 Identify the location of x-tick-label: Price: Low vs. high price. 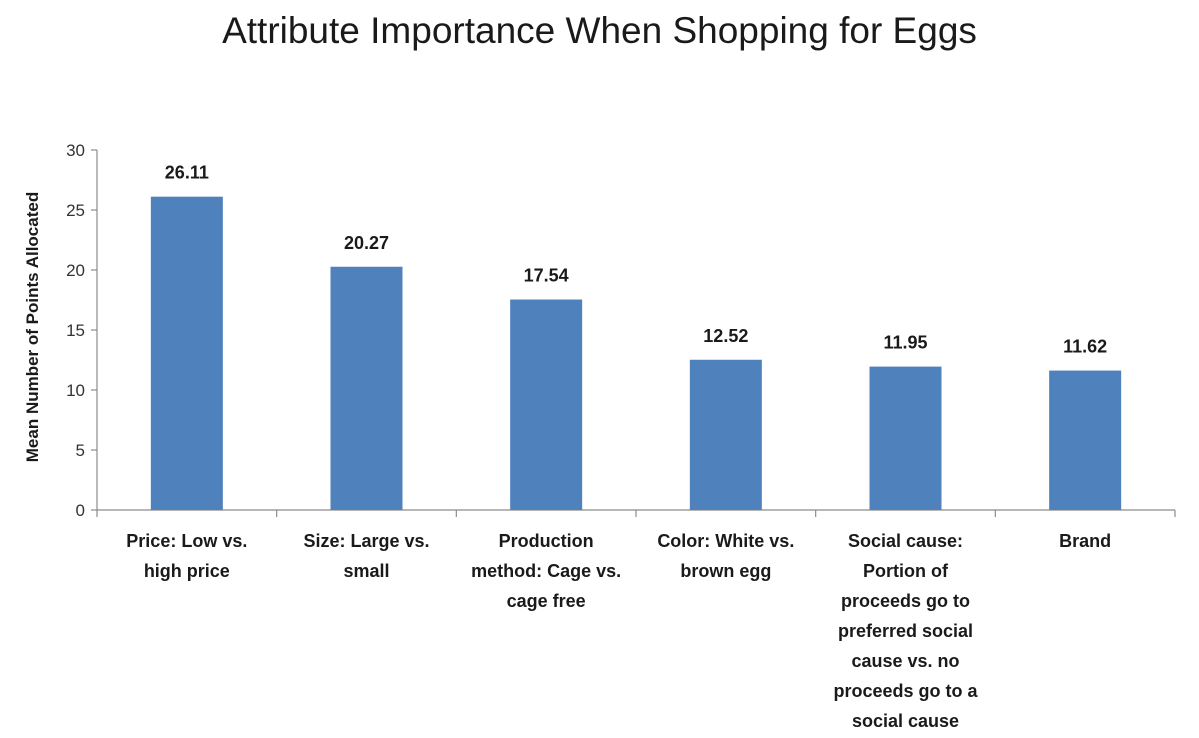
(186, 556).